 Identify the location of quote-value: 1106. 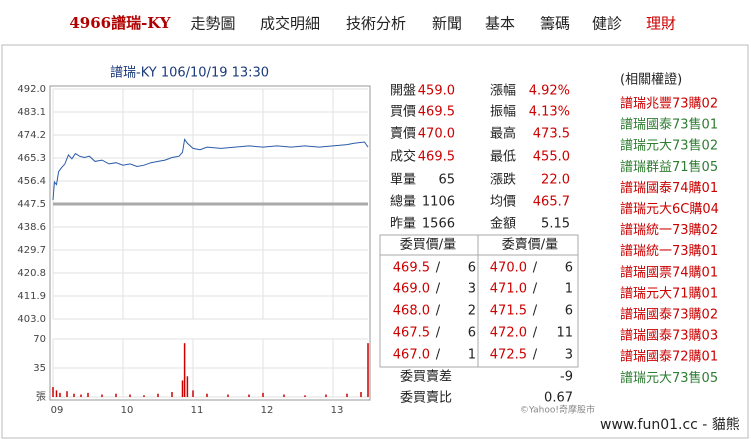
(438, 202).